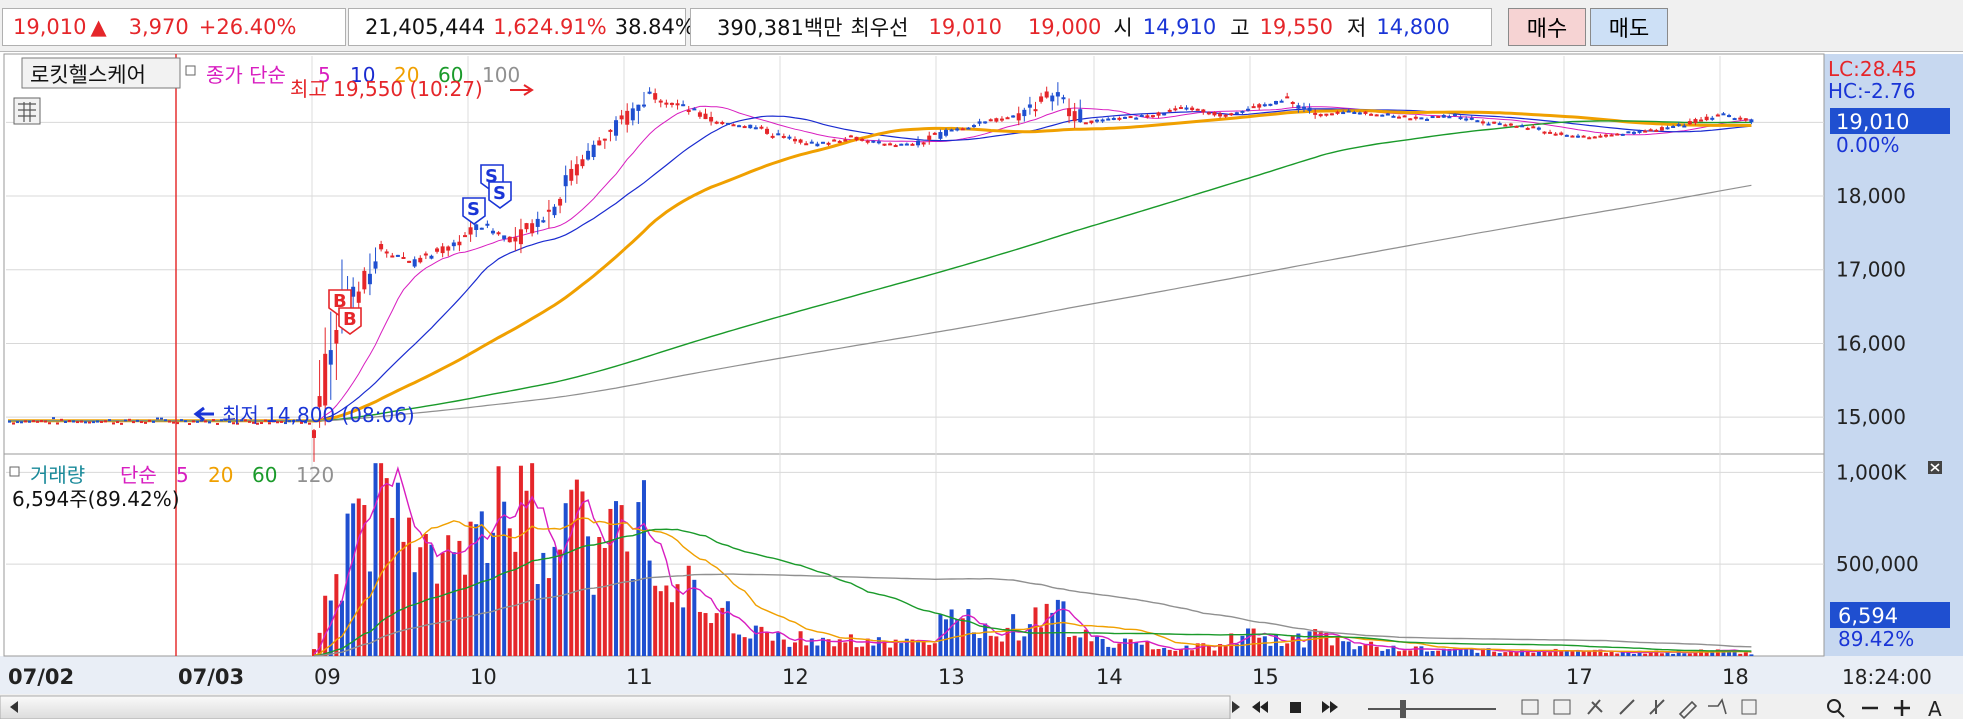 The width and height of the screenshot is (1963, 723). Describe the element at coordinates (14, 471) in the screenshot. I see `volume-legend-toggle-icon` at that location.